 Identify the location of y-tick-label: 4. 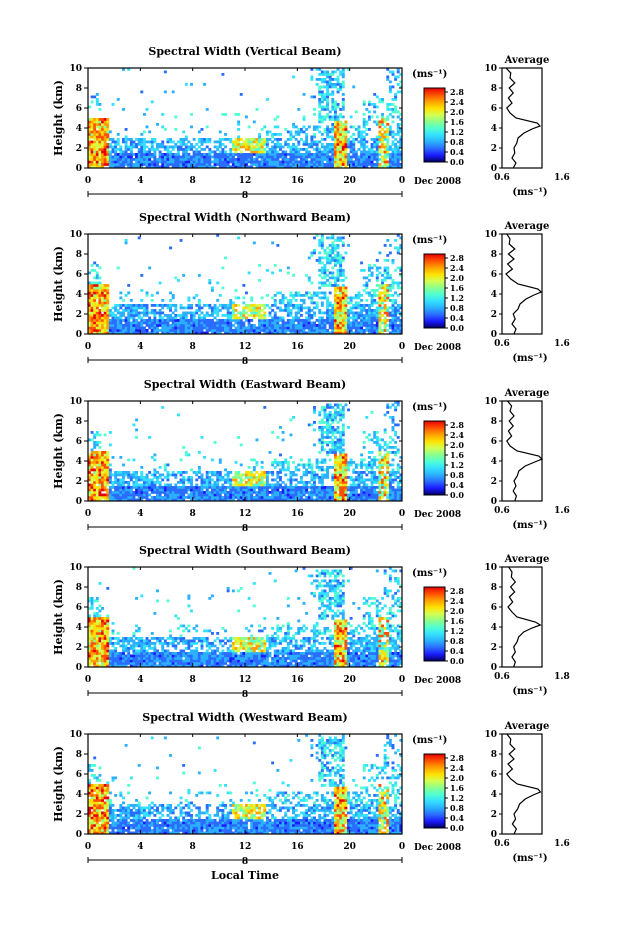
(79, 129).